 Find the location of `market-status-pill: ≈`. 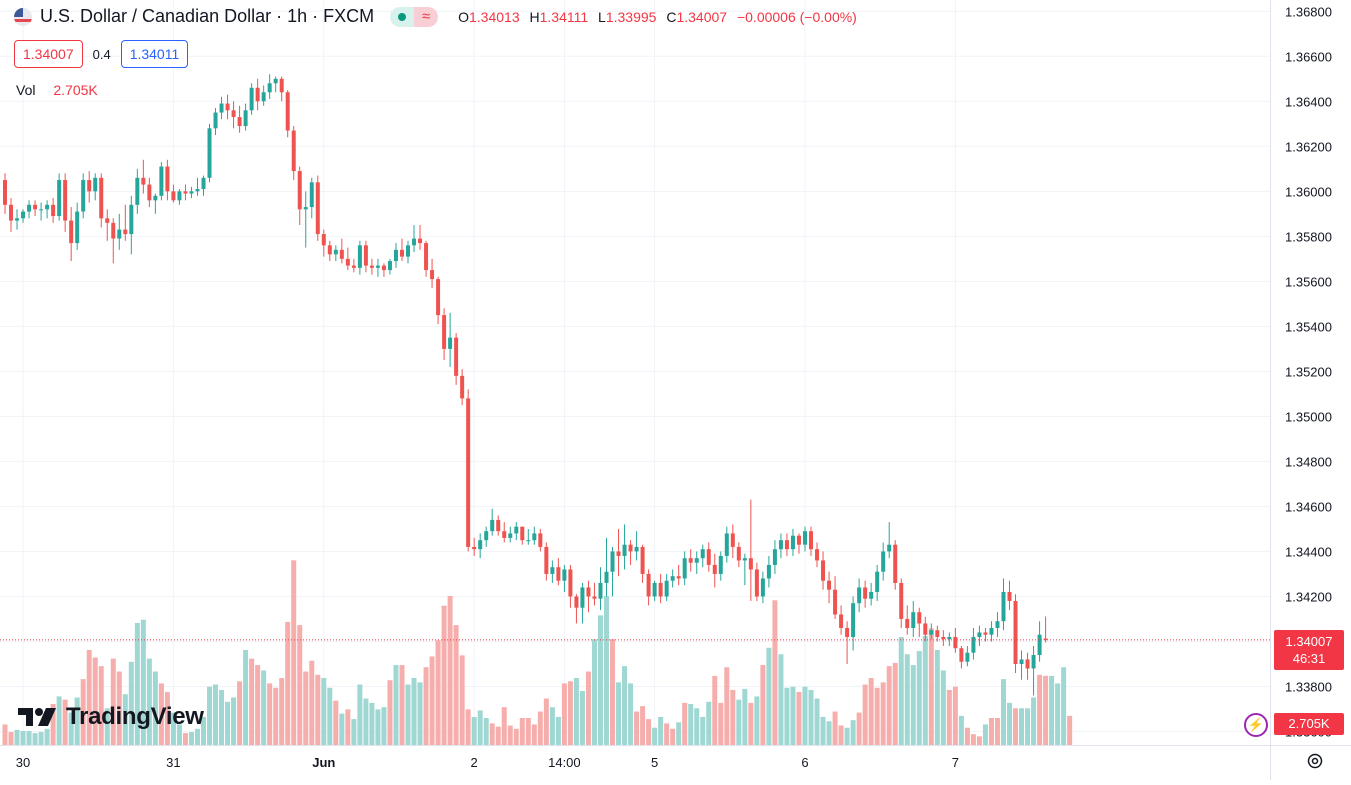

market-status-pill: ≈ is located at coordinates (414, 16).